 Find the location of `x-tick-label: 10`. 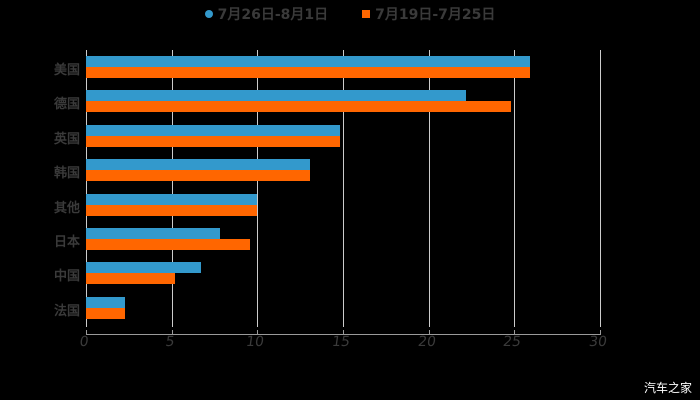

x-tick-label: 10 is located at coordinates (255, 342).